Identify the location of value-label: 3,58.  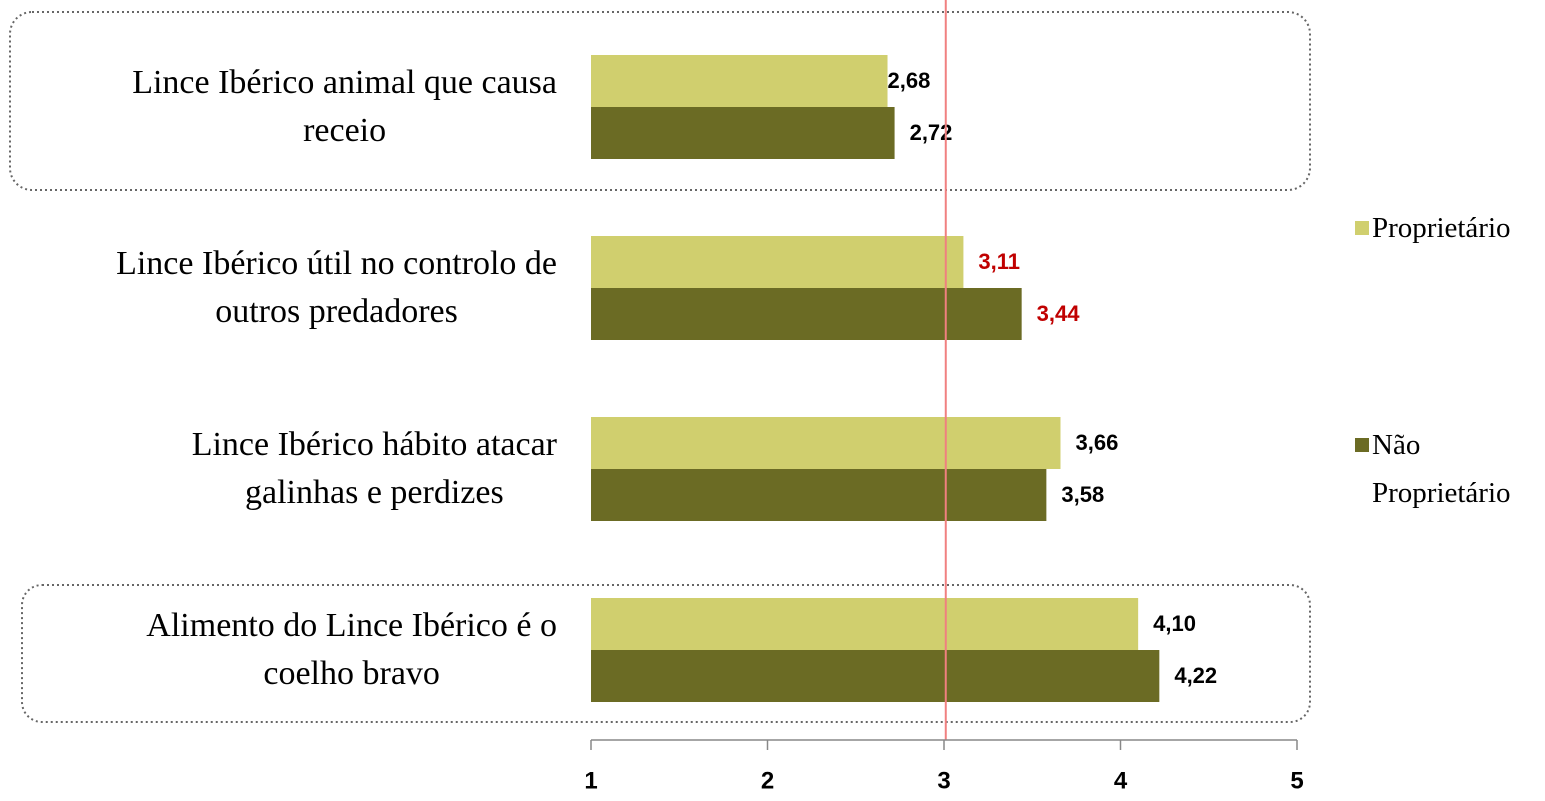
(1082, 494).